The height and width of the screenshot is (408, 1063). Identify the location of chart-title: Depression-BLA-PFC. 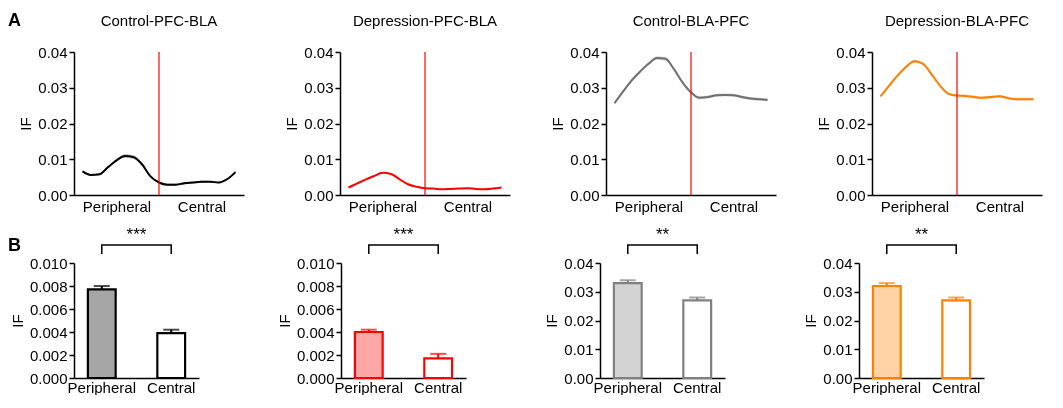
(957, 20).